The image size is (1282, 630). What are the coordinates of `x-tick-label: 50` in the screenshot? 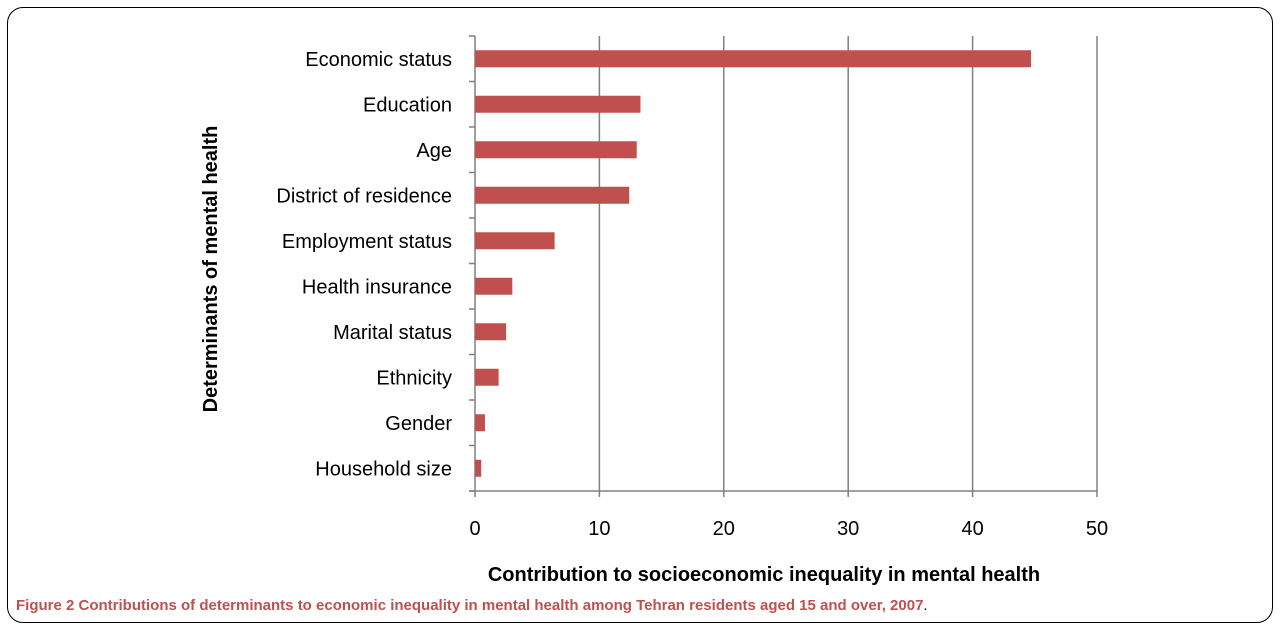 It's located at (1097, 529).